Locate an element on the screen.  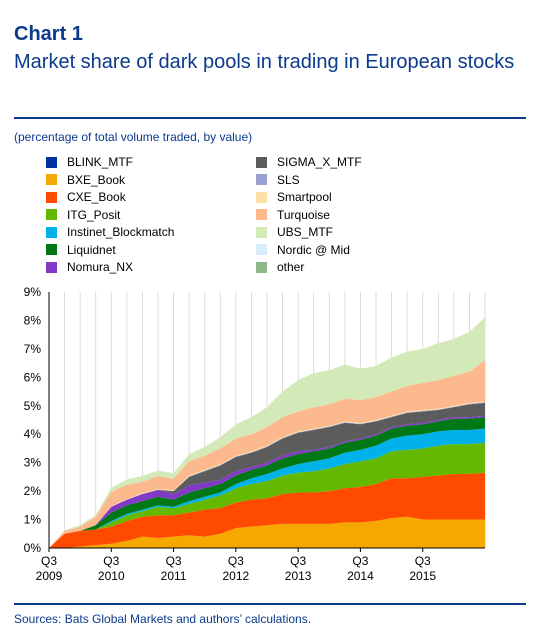
legend-label: Nomura_NX is located at coordinates (100, 267).